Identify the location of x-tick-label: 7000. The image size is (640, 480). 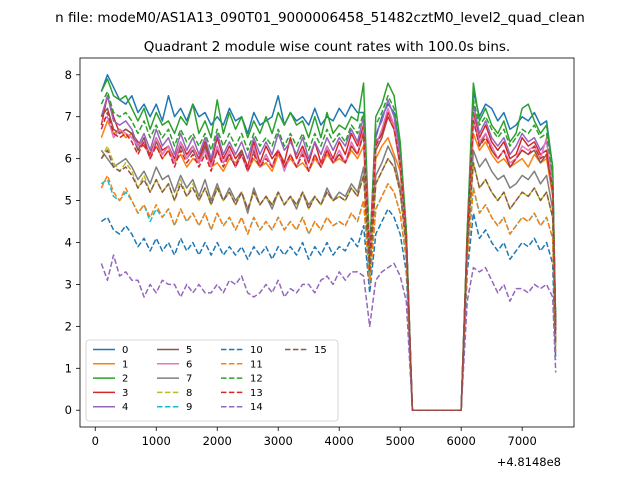
(522, 441).